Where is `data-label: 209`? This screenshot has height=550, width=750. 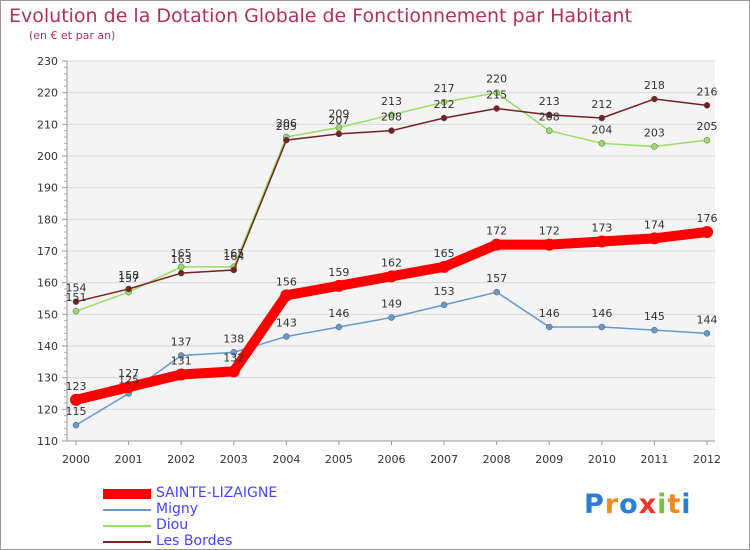 data-label: 209 is located at coordinates (338, 114).